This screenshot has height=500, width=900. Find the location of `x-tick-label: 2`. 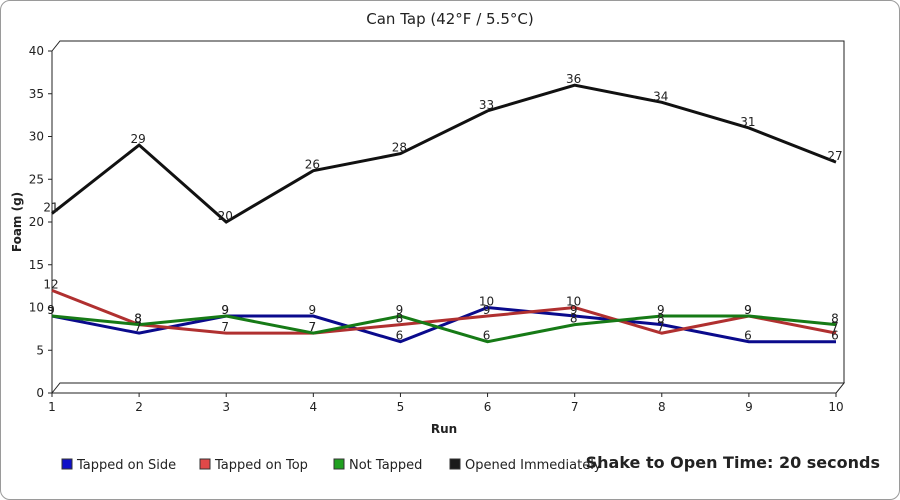

x-tick-label: 2 is located at coordinates (139, 407).